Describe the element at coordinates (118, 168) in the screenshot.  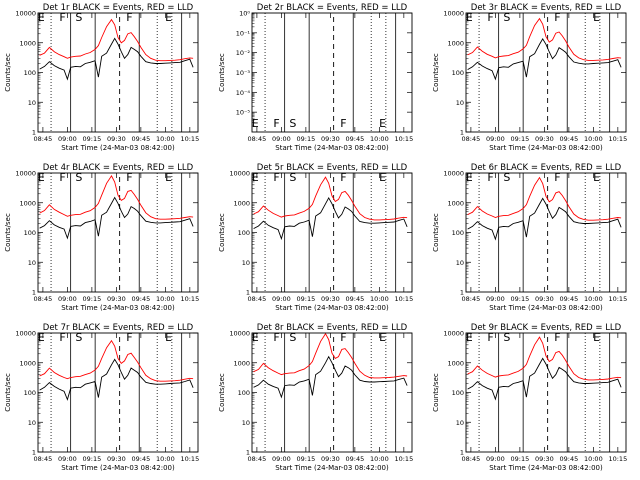
I see `panel-title: Det 4r BLACK = Events, RED = LLD` at that location.